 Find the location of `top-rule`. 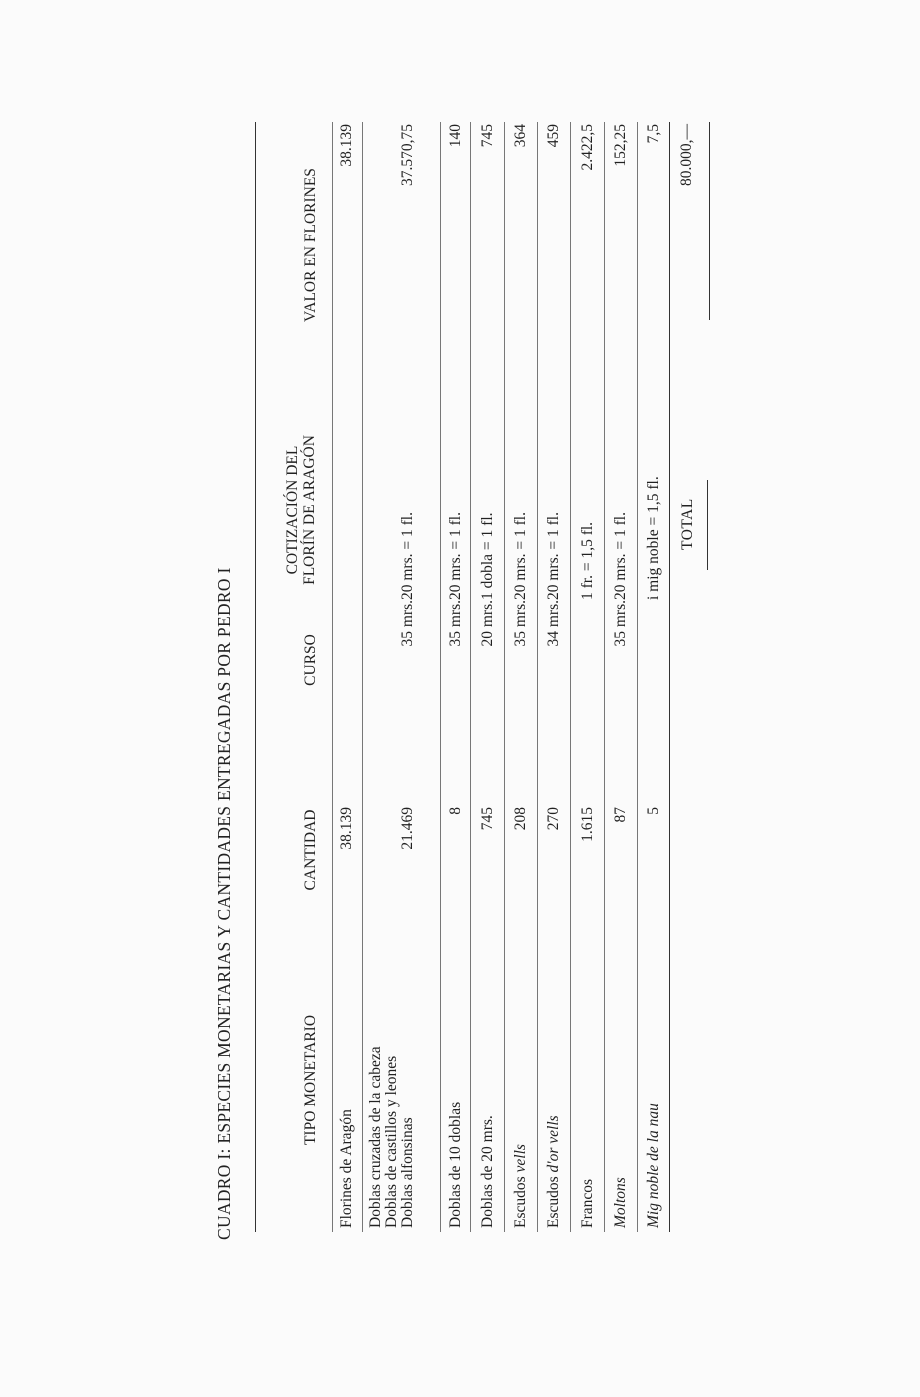

top-rule is located at coordinates (255, 677).